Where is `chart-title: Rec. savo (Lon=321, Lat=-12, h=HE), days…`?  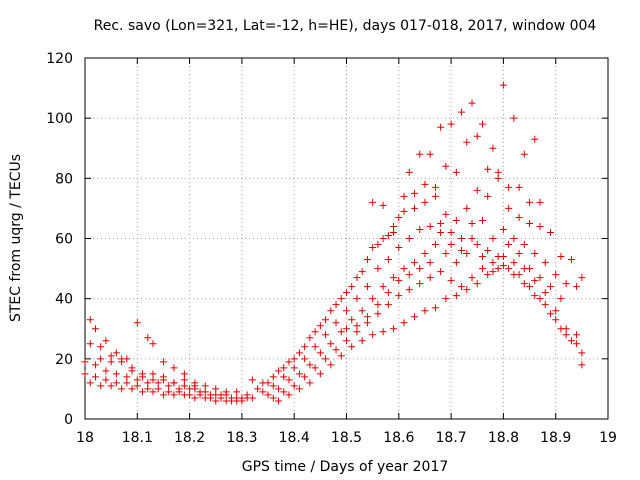
chart-title: Rec. savo (Lon=321, Lat=-12, h=HE), days… is located at coordinates (345, 26).